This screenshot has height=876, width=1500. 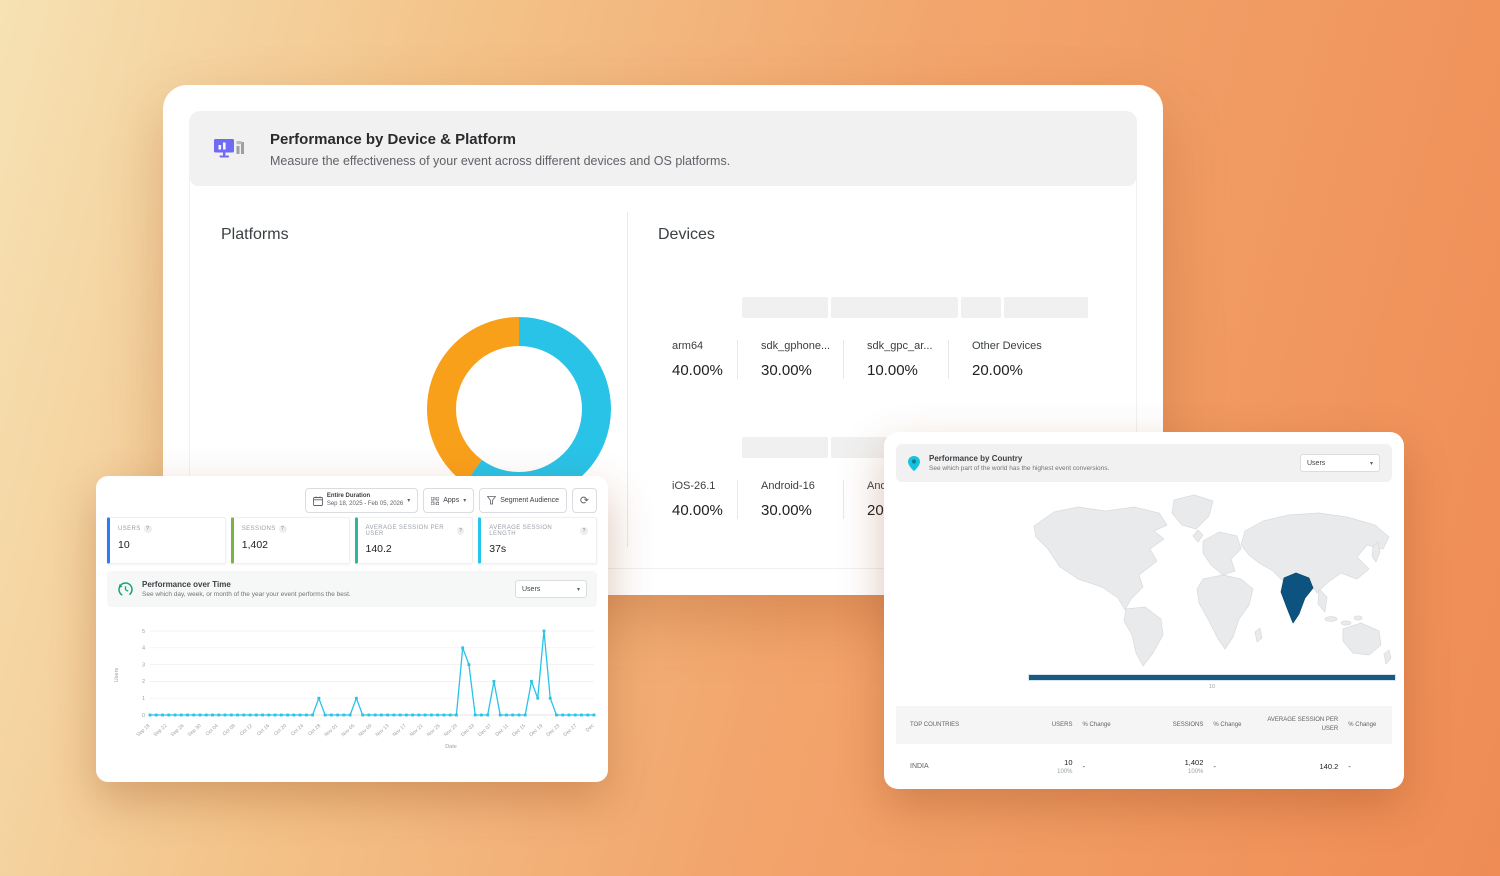 I want to click on col-top-countries: TOP COUNTRIES, so click(x=935, y=725).